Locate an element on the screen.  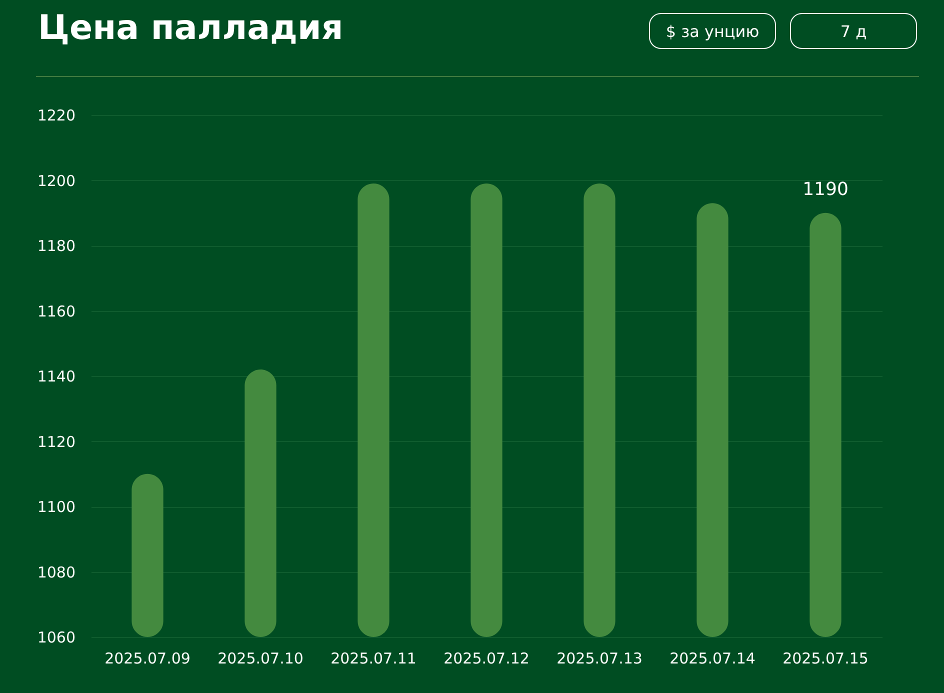
chart-title: Цена палладия is located at coordinates (191, 28).